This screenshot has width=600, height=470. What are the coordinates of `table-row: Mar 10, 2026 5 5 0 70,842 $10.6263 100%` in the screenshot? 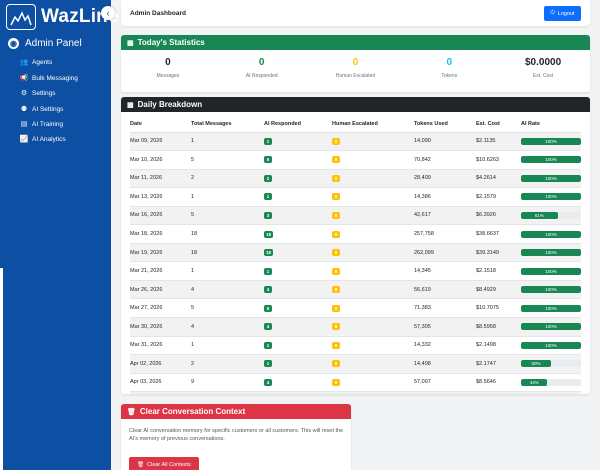 It's located at (355, 160).